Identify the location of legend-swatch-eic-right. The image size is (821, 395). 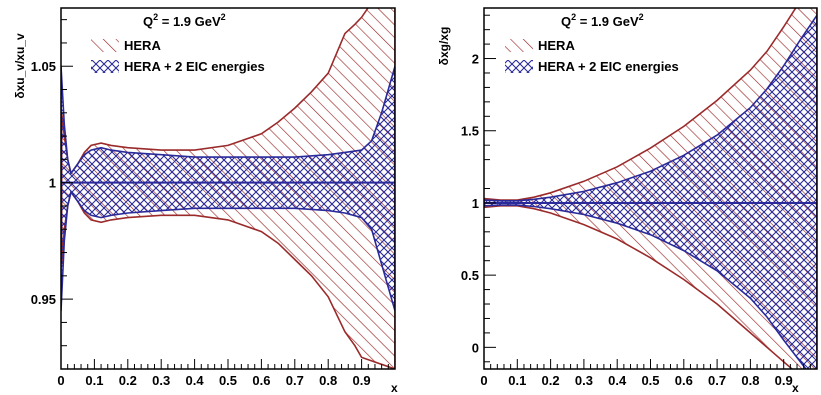
(519, 66).